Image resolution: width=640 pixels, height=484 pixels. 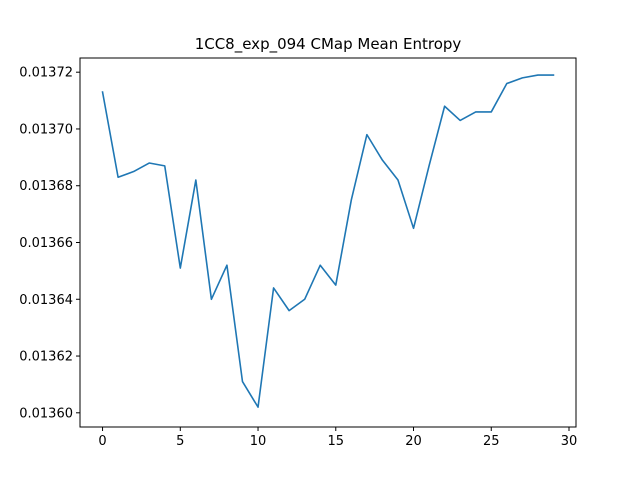 I want to click on y-tick-label: 0.01368, so click(x=46, y=186).